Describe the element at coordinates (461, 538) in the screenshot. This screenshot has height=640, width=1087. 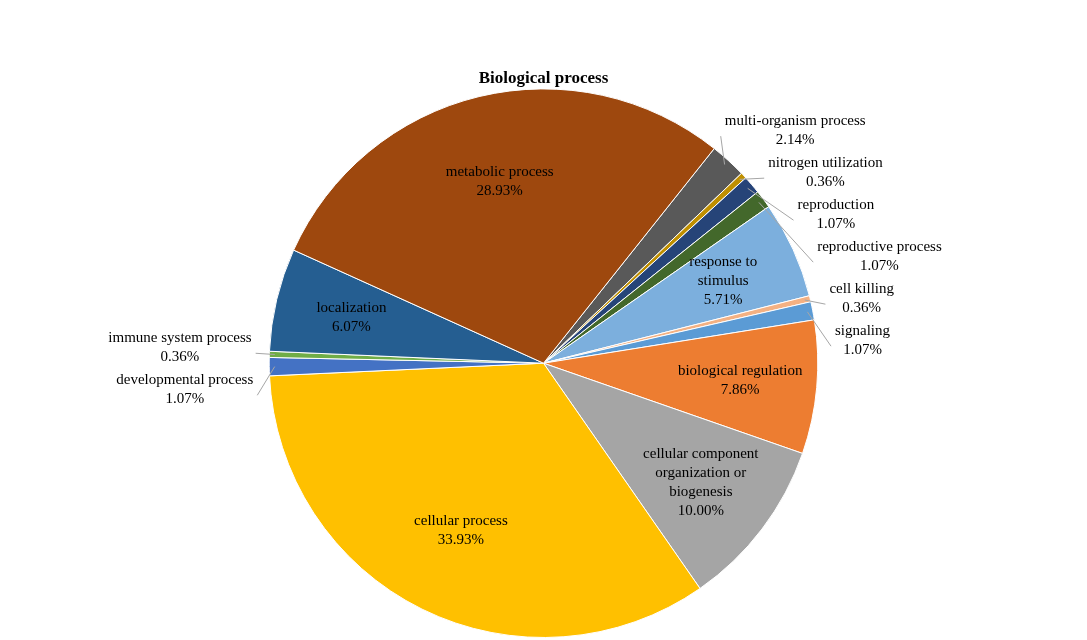
I see `data-label: 33.93%` at that location.